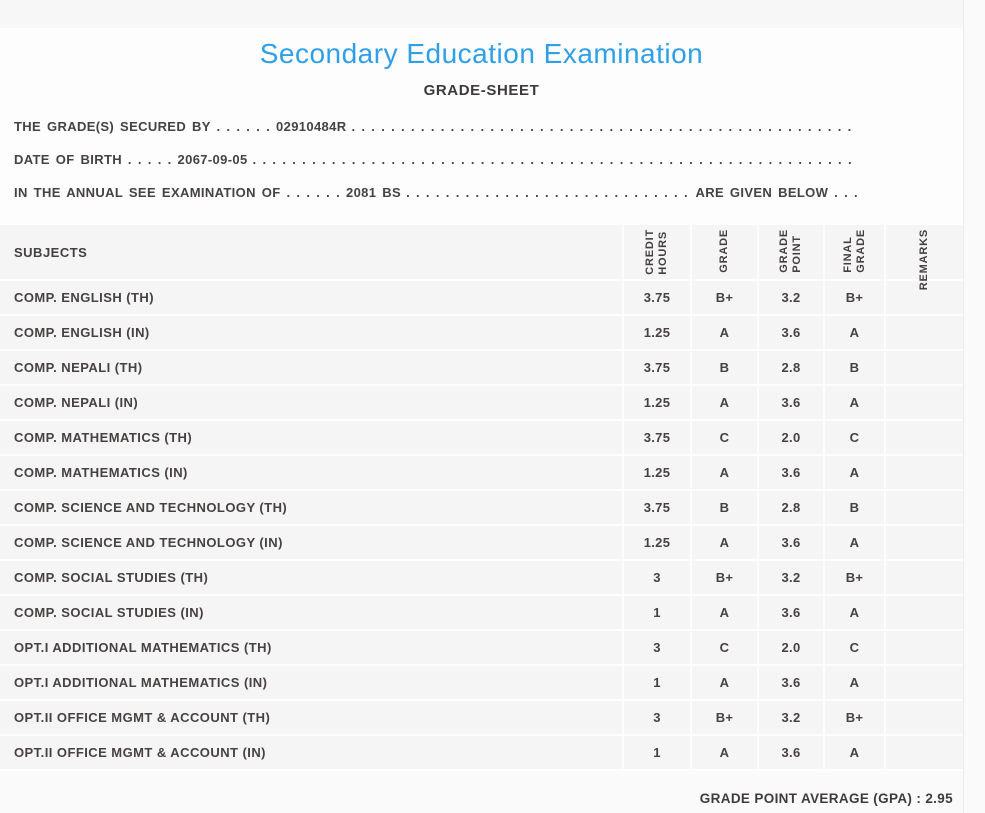 The image size is (985, 813). I want to click on remarks-header: REMARKS, so click(924, 257).